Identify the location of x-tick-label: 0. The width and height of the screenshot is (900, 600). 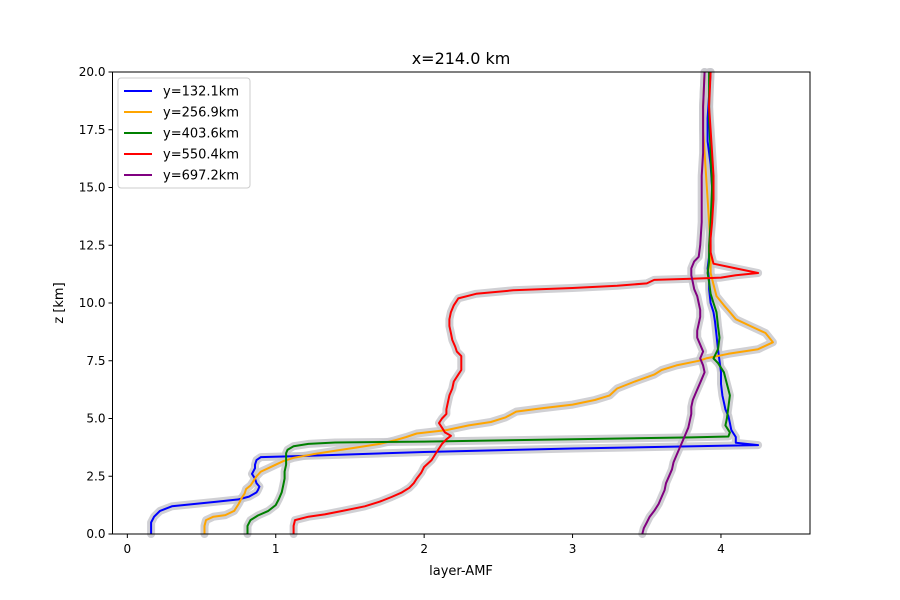
(128, 549).